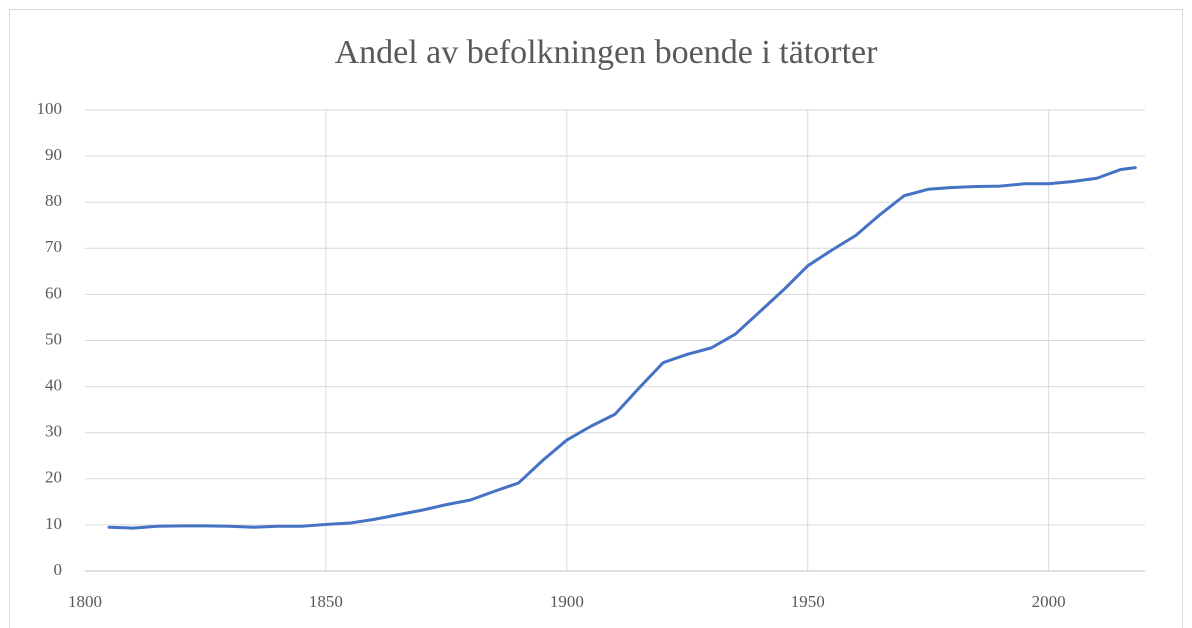 This screenshot has height=628, width=1192. Describe the element at coordinates (53, 154) in the screenshot. I see `y-tick-label: 90` at that location.